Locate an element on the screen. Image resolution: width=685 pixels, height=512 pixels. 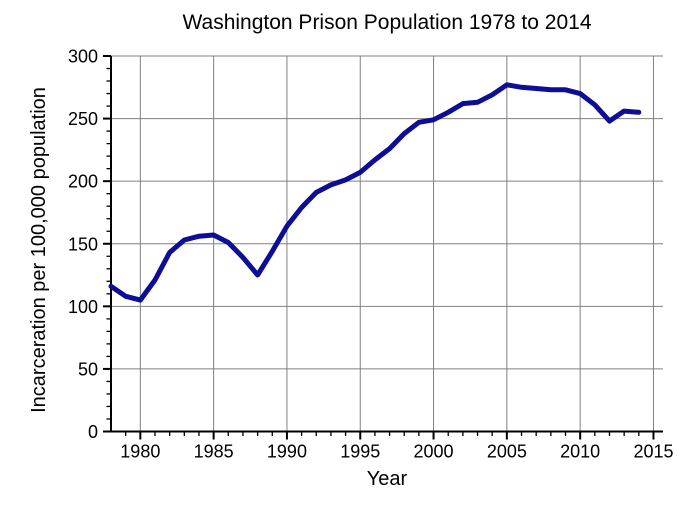
y-tick-label: 100 is located at coordinates (83, 307).